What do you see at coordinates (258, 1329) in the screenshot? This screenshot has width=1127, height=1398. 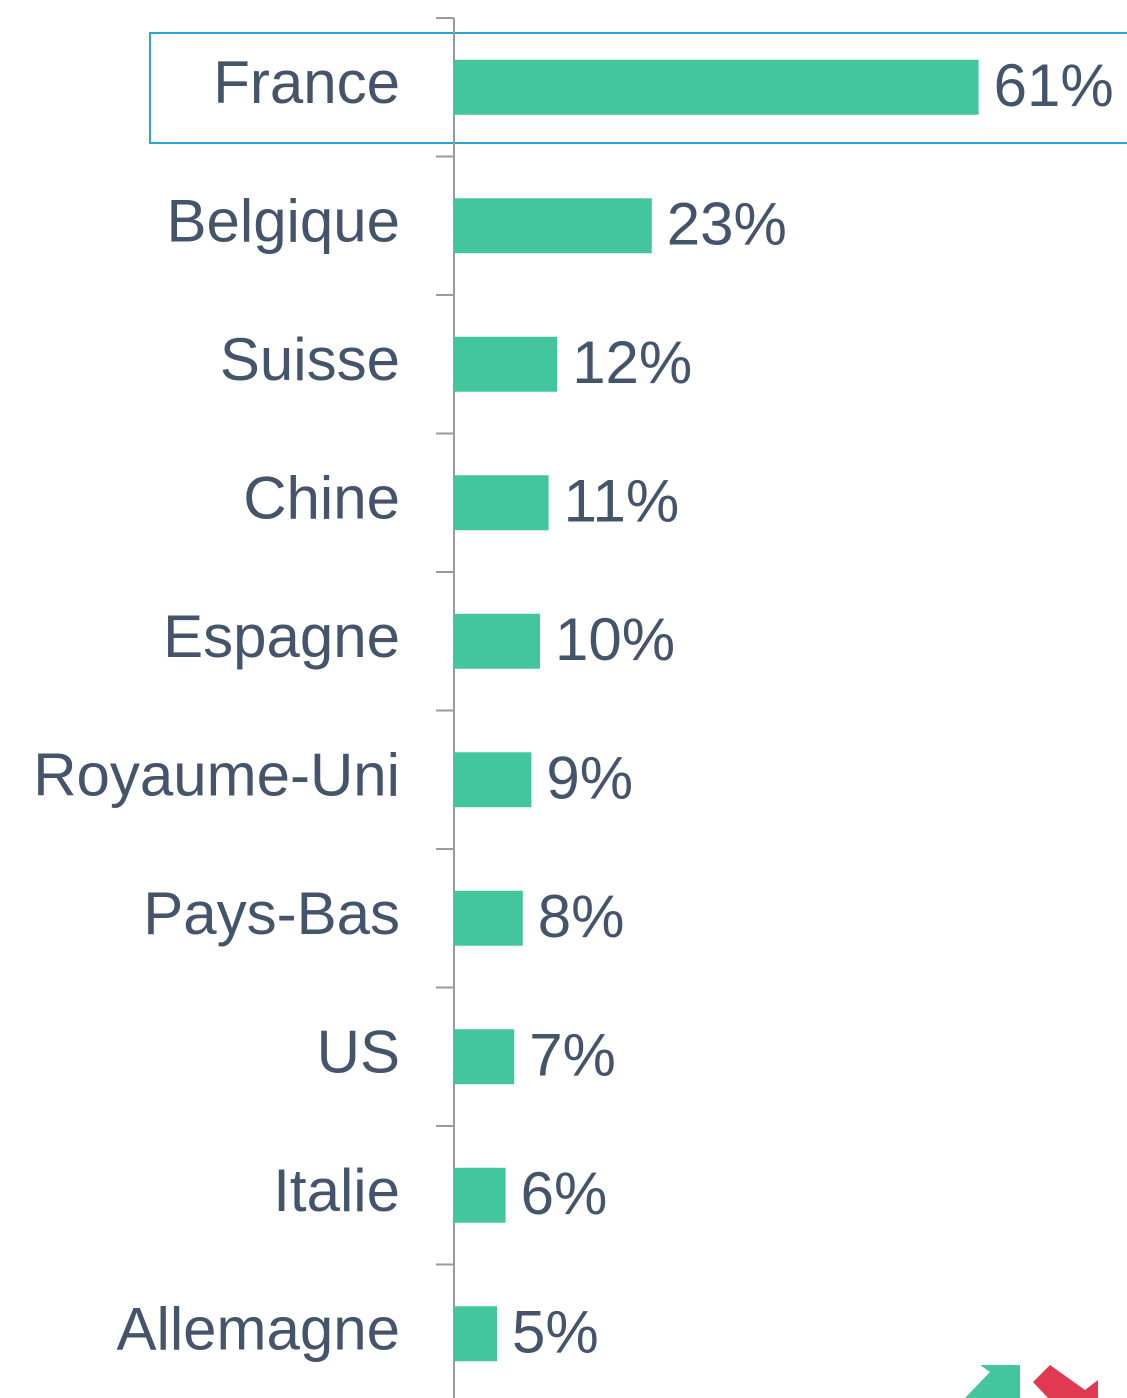 I see `category-label: Allemagne` at bounding box center [258, 1329].